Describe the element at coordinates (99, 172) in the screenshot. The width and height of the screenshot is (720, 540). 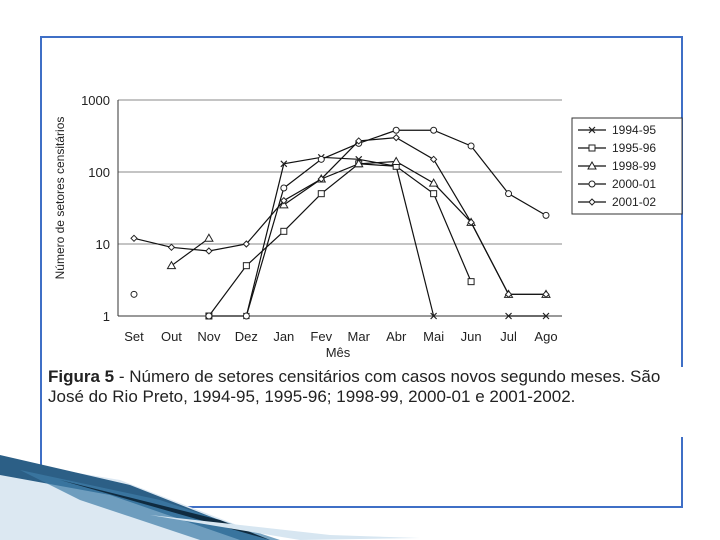
I see `y-tick-label: 100` at that location.